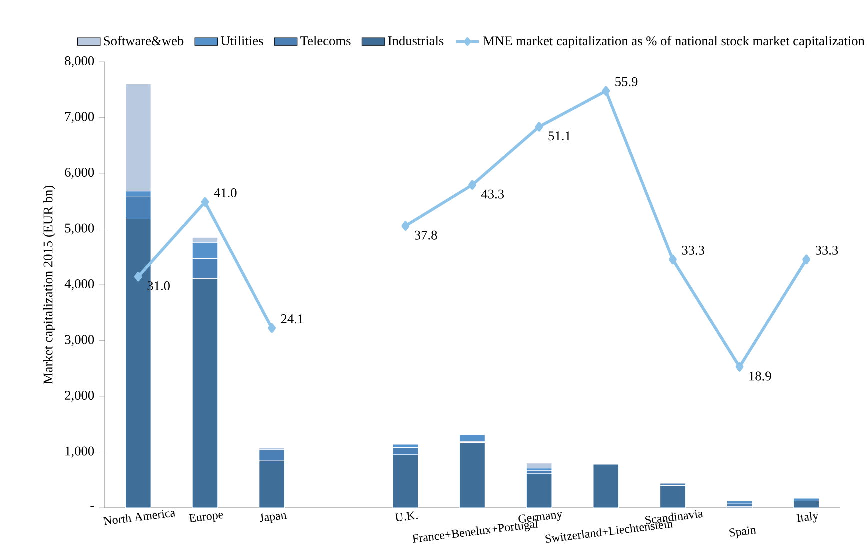  What do you see at coordinates (242, 41) in the screenshot?
I see `legend-label: Utilities` at bounding box center [242, 41].